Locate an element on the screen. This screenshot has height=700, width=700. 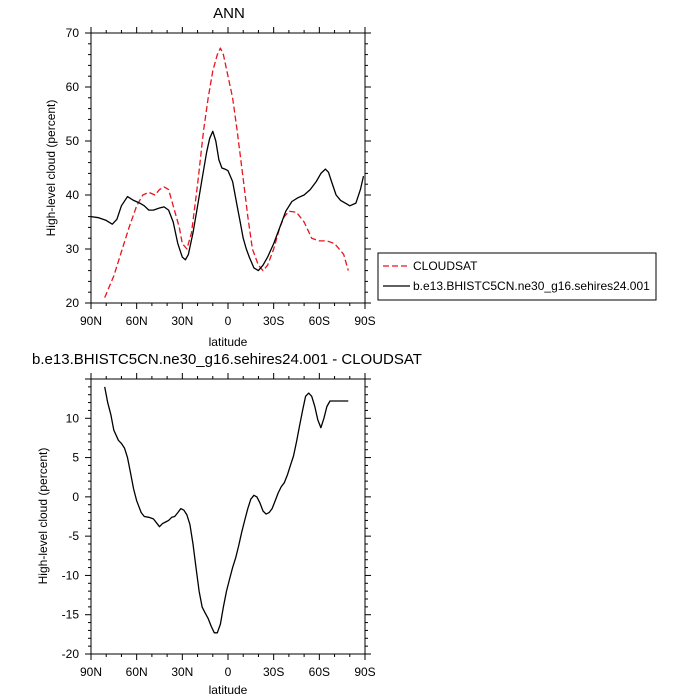
y-tick-label: 50 is located at coordinates (73, 141).